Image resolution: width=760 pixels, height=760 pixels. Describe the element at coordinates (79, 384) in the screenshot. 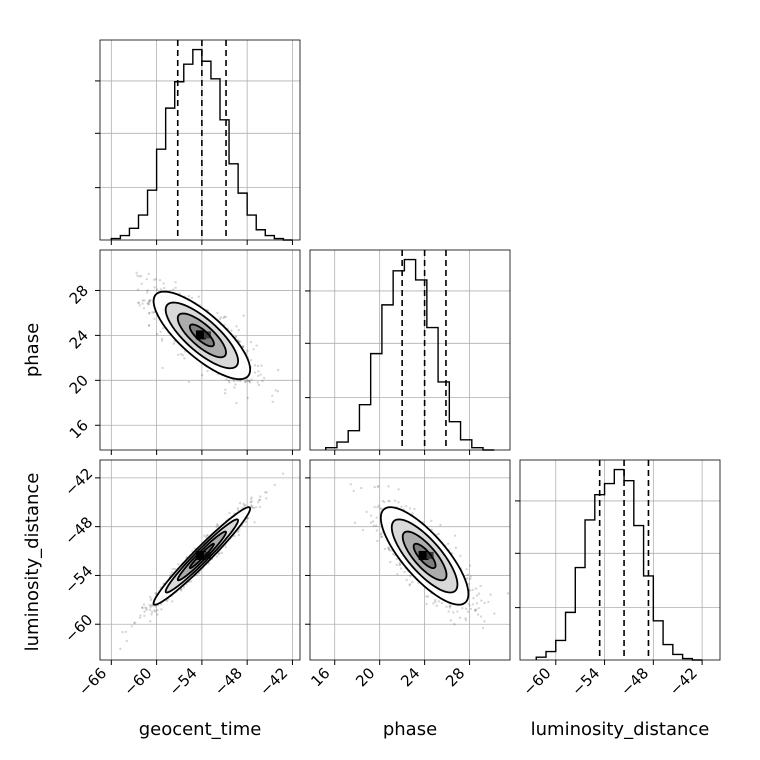

I see `y-tick-label: 20` at that location.